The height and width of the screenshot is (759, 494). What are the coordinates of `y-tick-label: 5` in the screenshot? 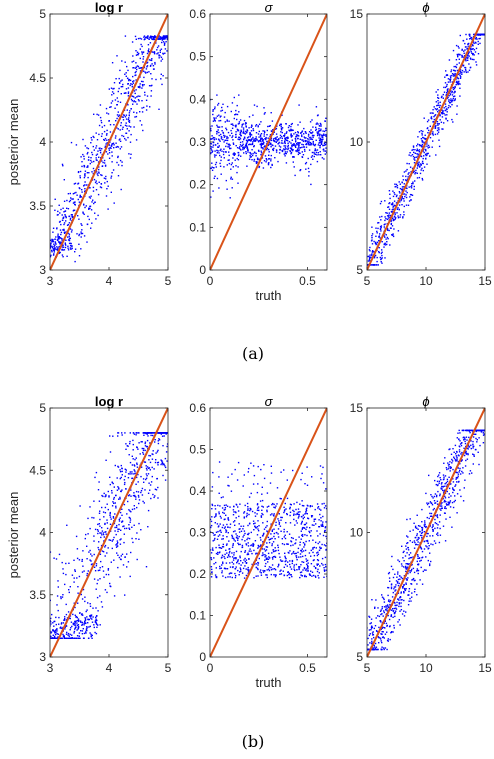 It's located at (42, 408).